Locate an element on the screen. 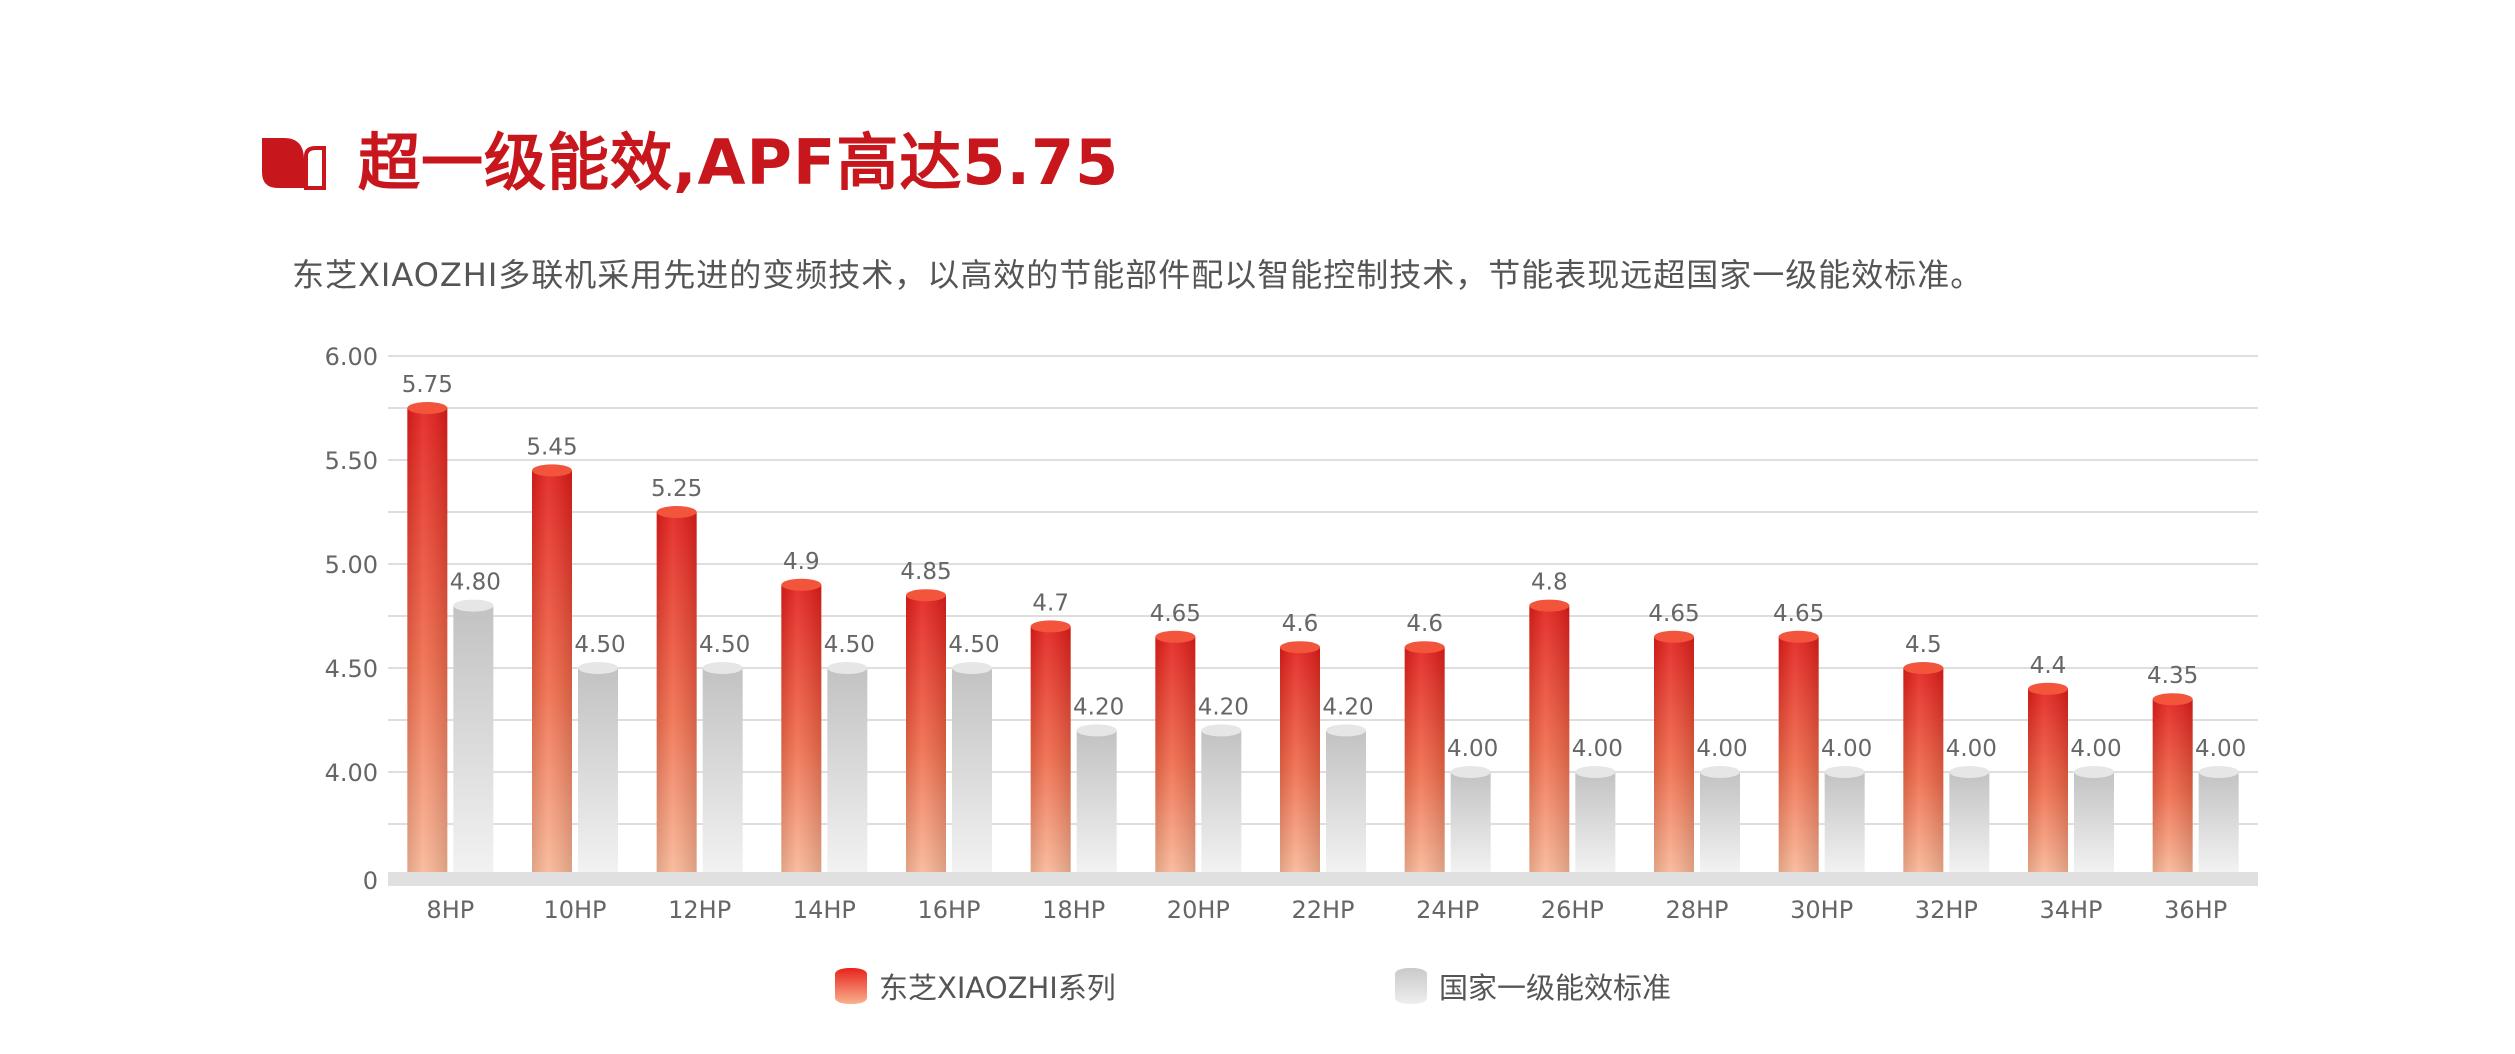 This screenshot has width=2515, height=1054. data-label-series1: 4.6 is located at coordinates (1300, 624).